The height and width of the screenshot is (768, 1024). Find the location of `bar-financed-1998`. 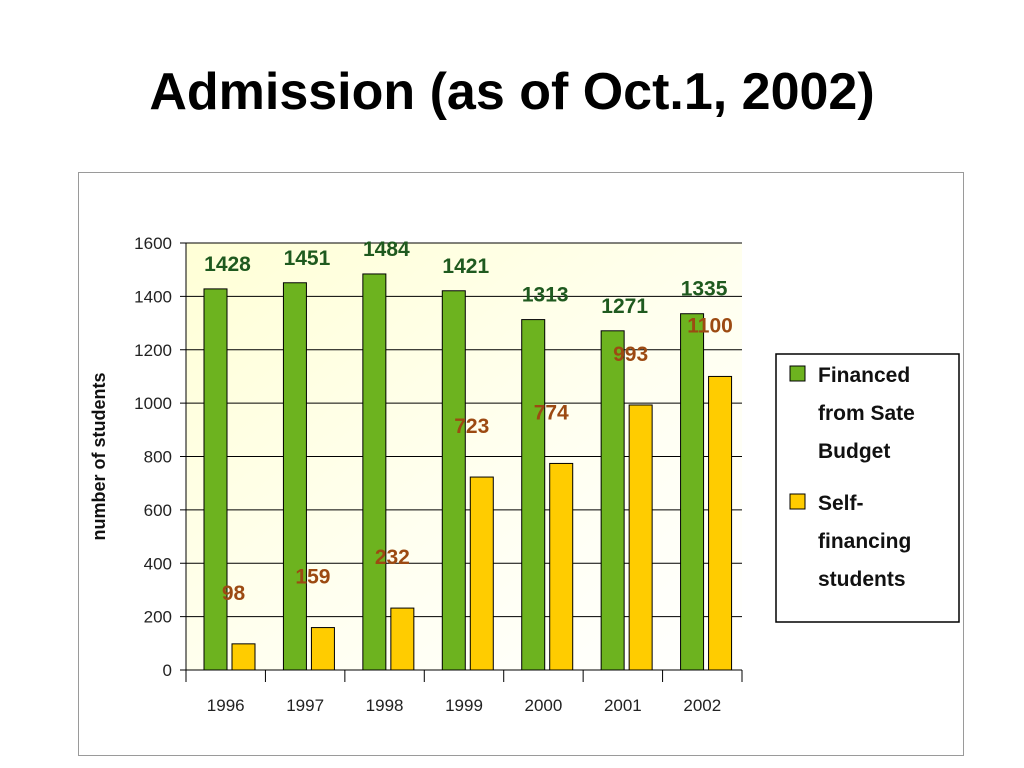

bar-financed-1998 is located at coordinates (374, 472).